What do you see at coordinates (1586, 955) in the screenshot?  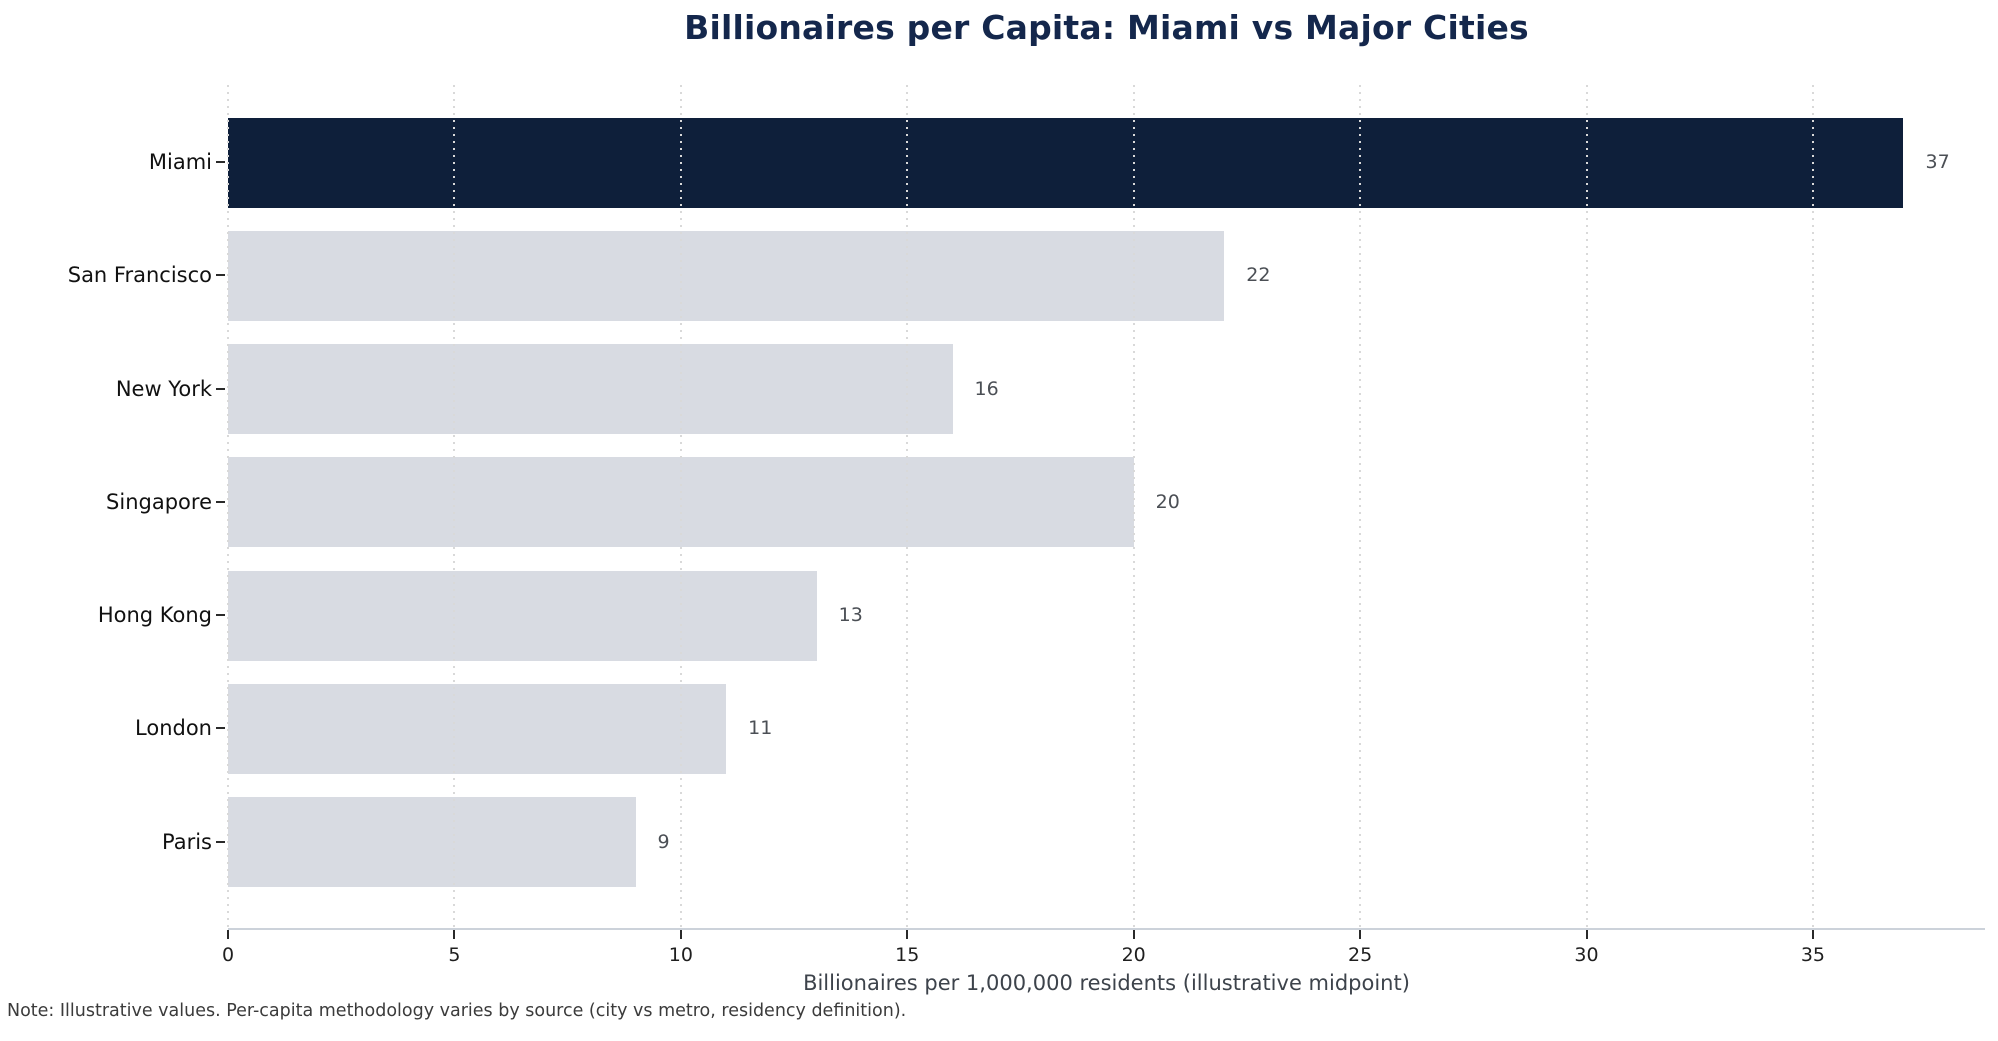 I see `x-tick-label: 30` at bounding box center [1586, 955].